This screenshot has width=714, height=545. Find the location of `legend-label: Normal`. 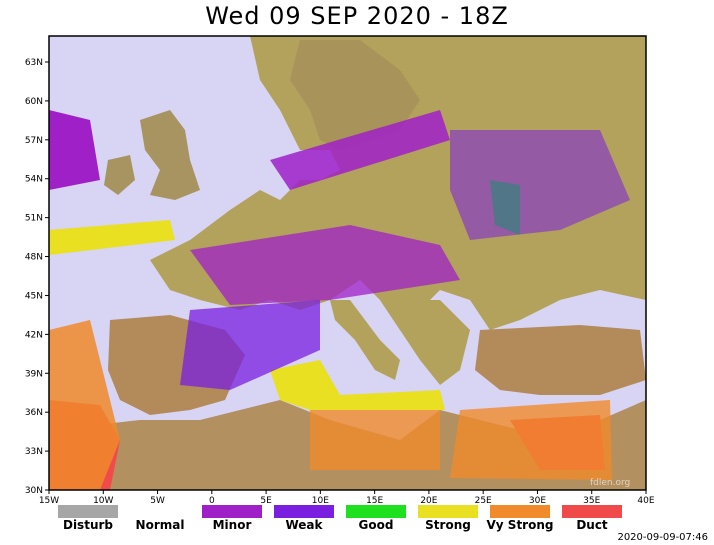

legend-label: Normal is located at coordinates (160, 525).